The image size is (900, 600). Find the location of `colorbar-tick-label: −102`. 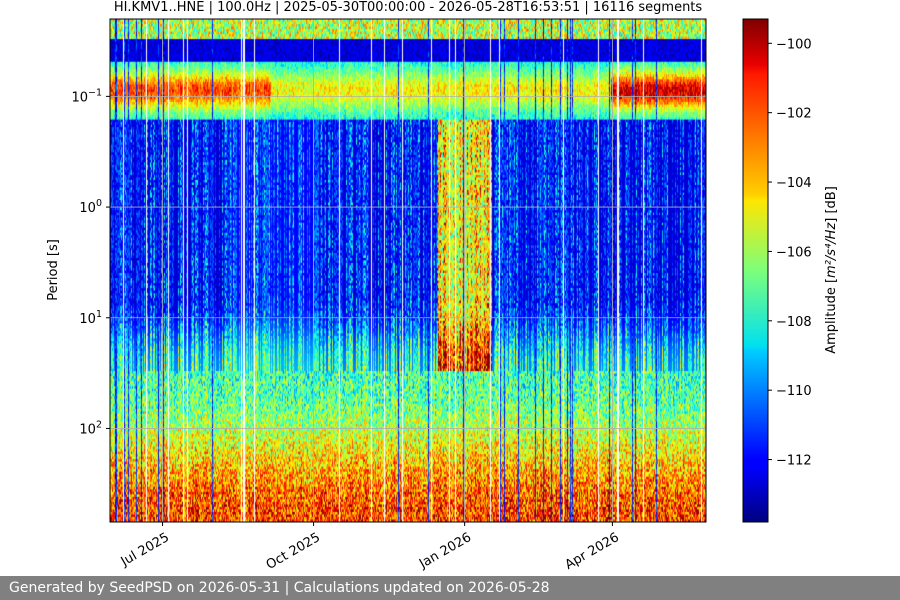

colorbar-tick-label: −102 is located at coordinates (794, 114).